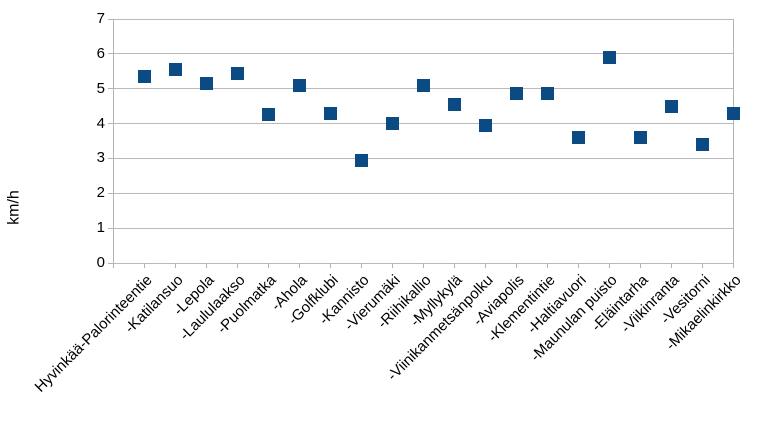 This screenshot has width=757, height=425. I want to click on y-tick-label: 3, so click(100, 158).